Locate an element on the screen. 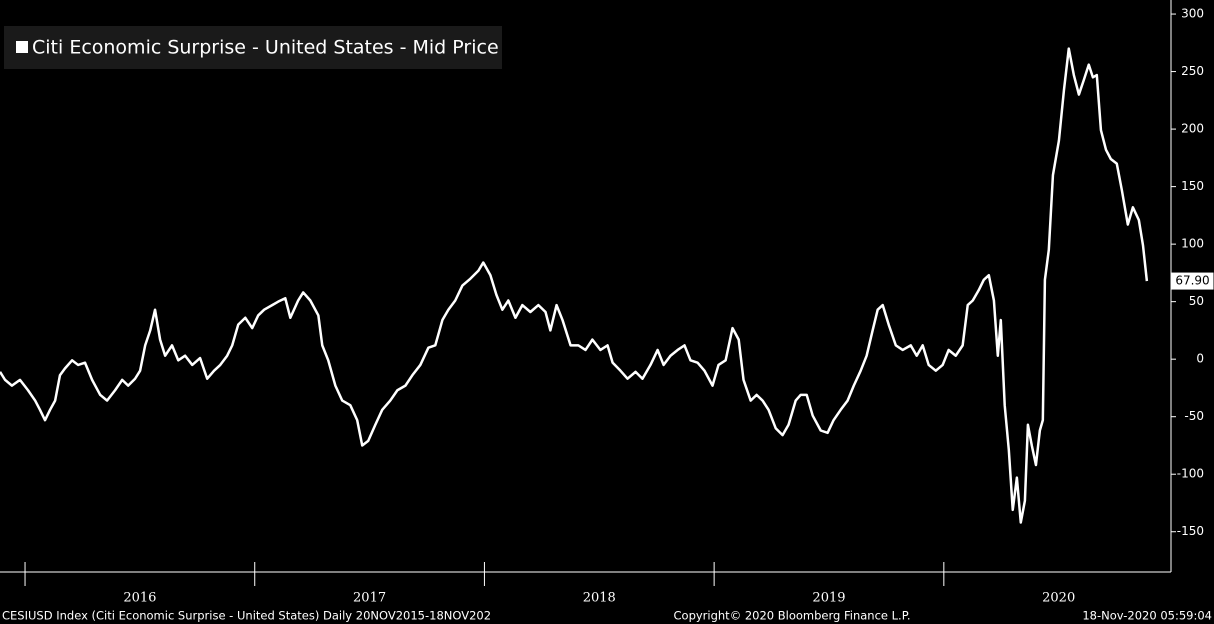  footer-right: 18-Nov-2020 05:59:04 is located at coordinates (1147, 616).